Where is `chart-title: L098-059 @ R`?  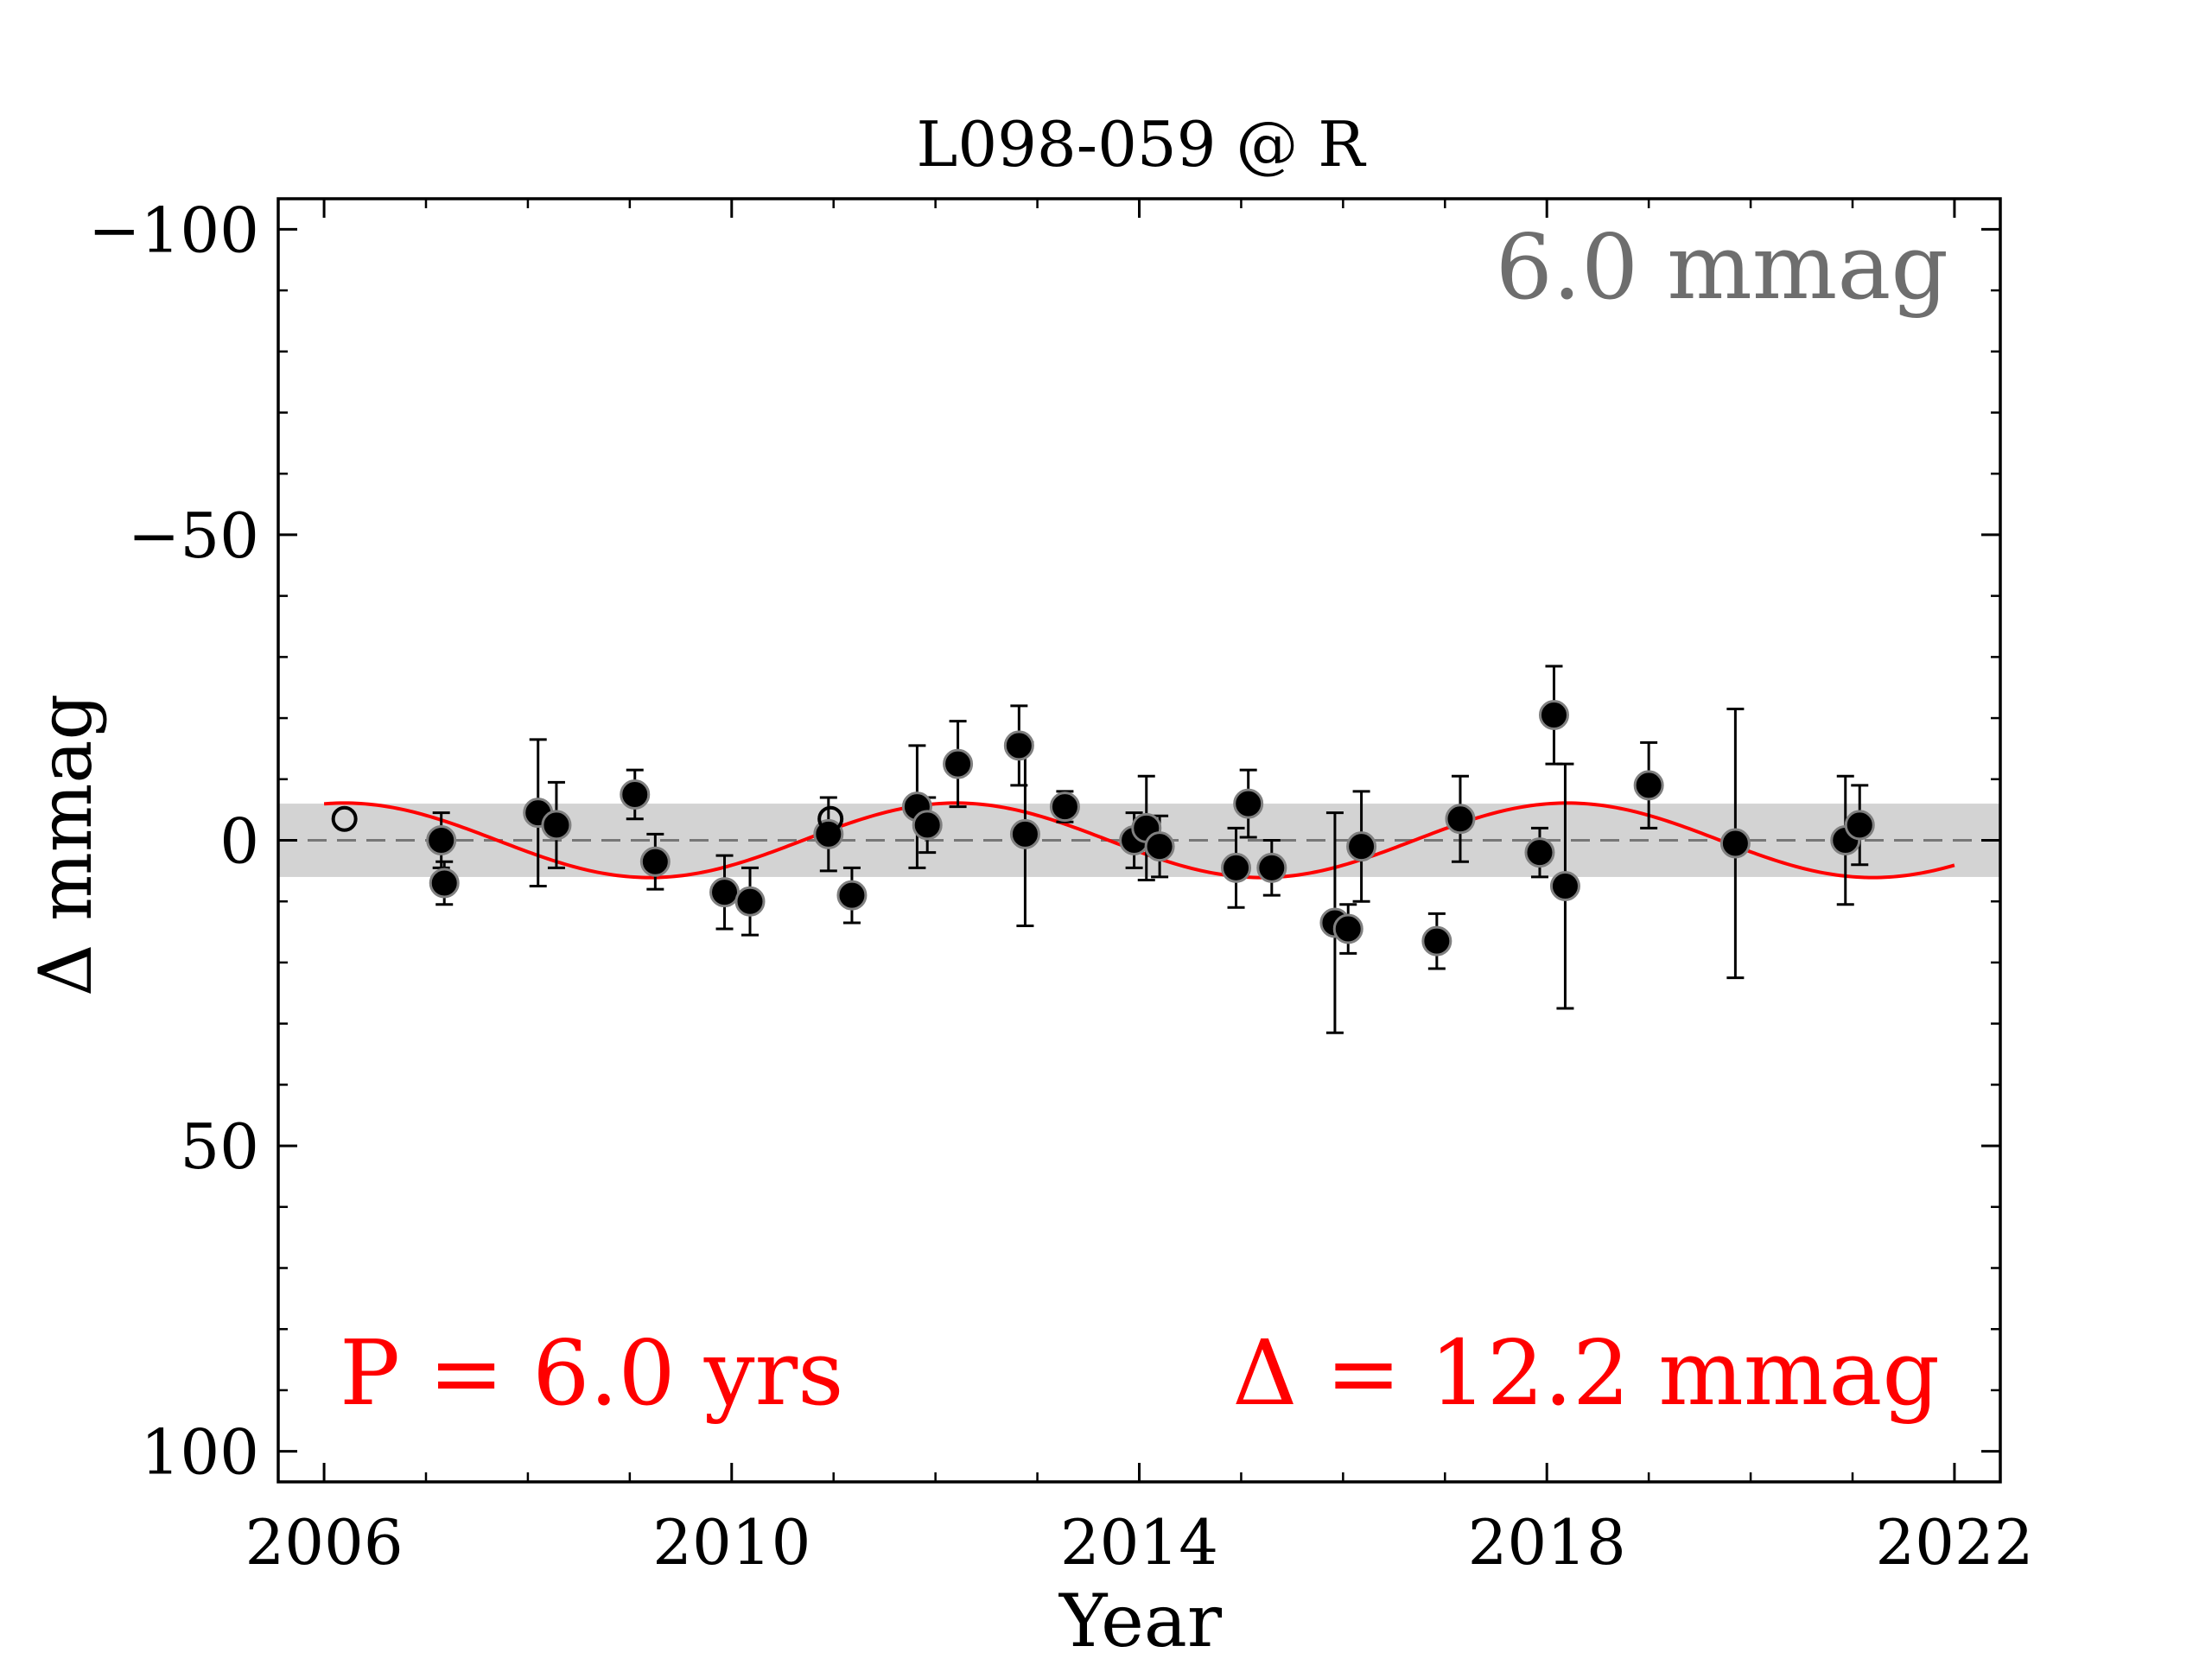
chart-title: L098-059 @ R is located at coordinates (1142, 144).